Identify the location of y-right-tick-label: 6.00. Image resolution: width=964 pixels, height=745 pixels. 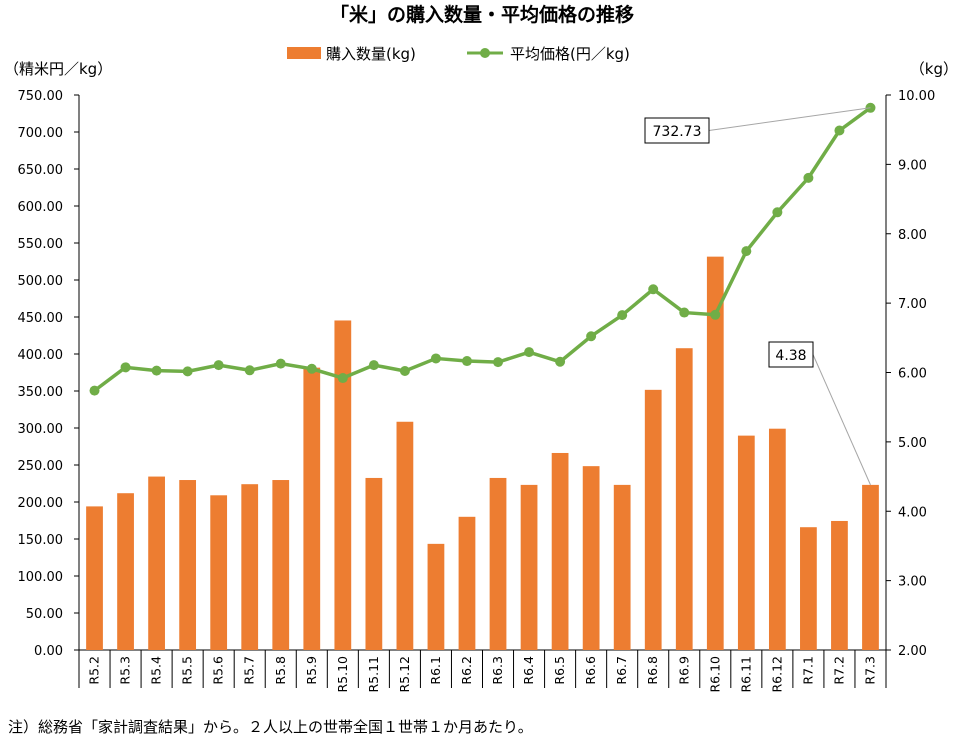
(912, 374).